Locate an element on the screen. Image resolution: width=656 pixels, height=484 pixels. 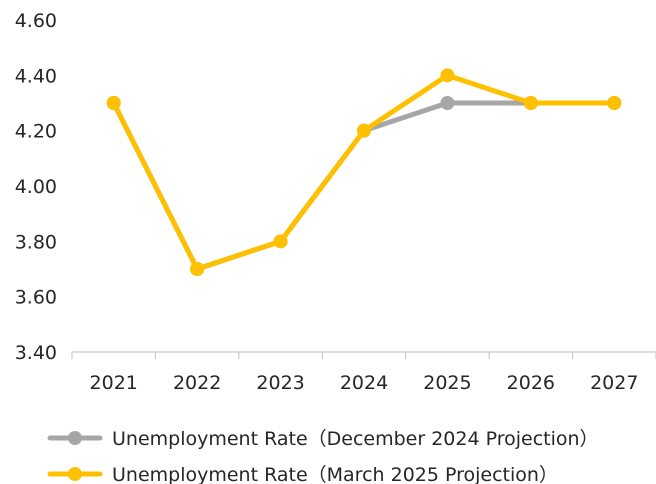
y-tick-label: 4.20 is located at coordinates (36, 132).